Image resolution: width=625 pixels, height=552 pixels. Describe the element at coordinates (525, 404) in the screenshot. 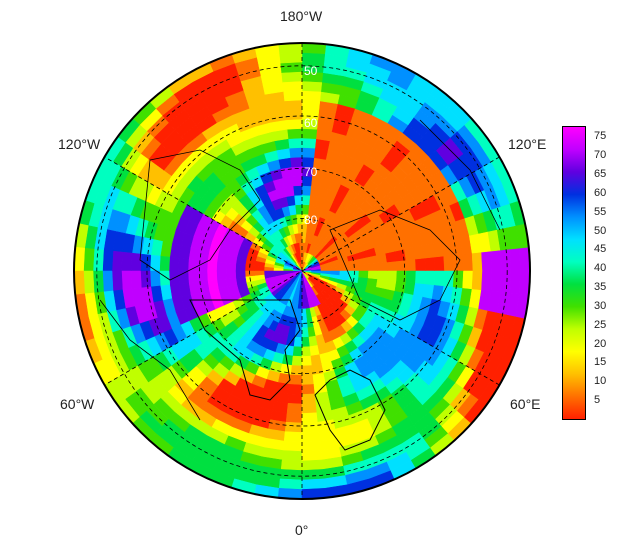

I see `longitude-label-60e: 60°E` at that location.